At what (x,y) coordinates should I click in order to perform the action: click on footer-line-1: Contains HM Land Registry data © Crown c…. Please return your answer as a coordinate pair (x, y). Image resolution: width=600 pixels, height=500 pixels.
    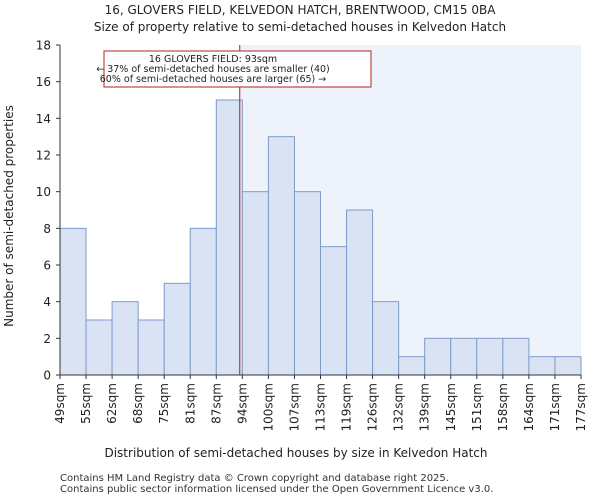
    Looking at the image, I should click on (254, 478).